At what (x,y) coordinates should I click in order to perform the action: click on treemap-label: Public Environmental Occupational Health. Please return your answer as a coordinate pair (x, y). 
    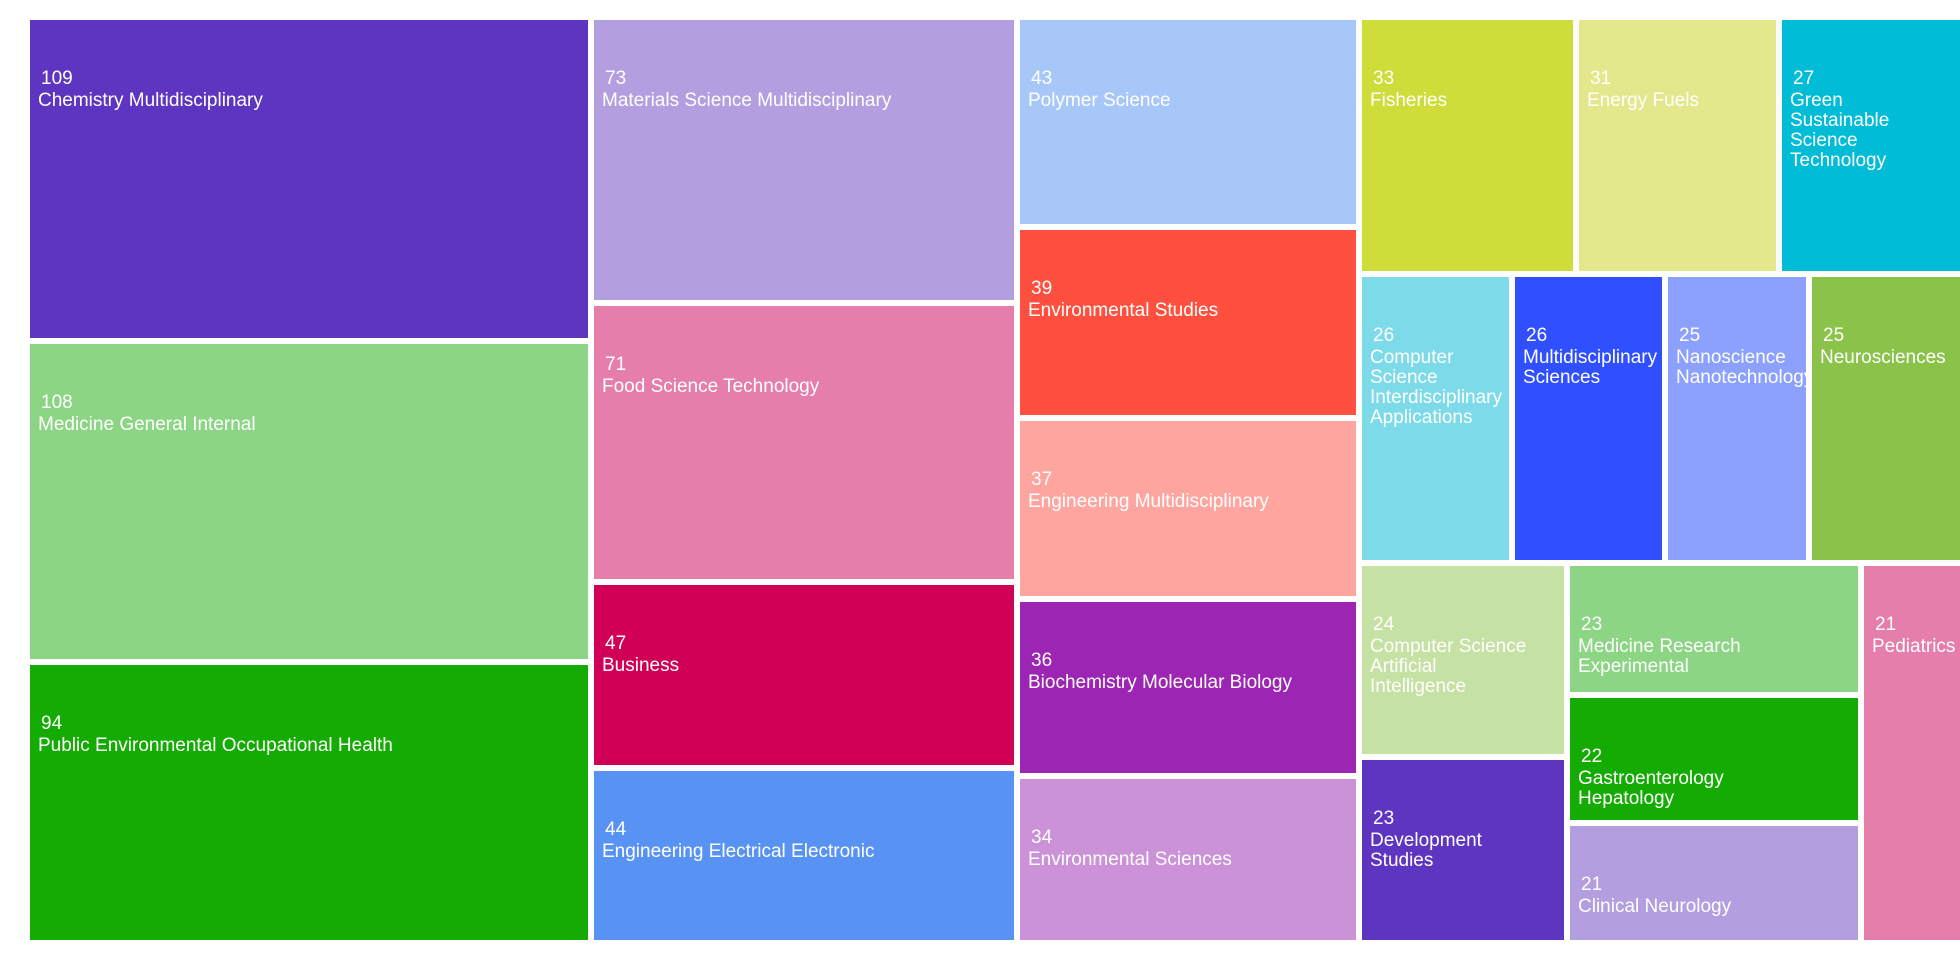
    Looking at the image, I should click on (215, 745).